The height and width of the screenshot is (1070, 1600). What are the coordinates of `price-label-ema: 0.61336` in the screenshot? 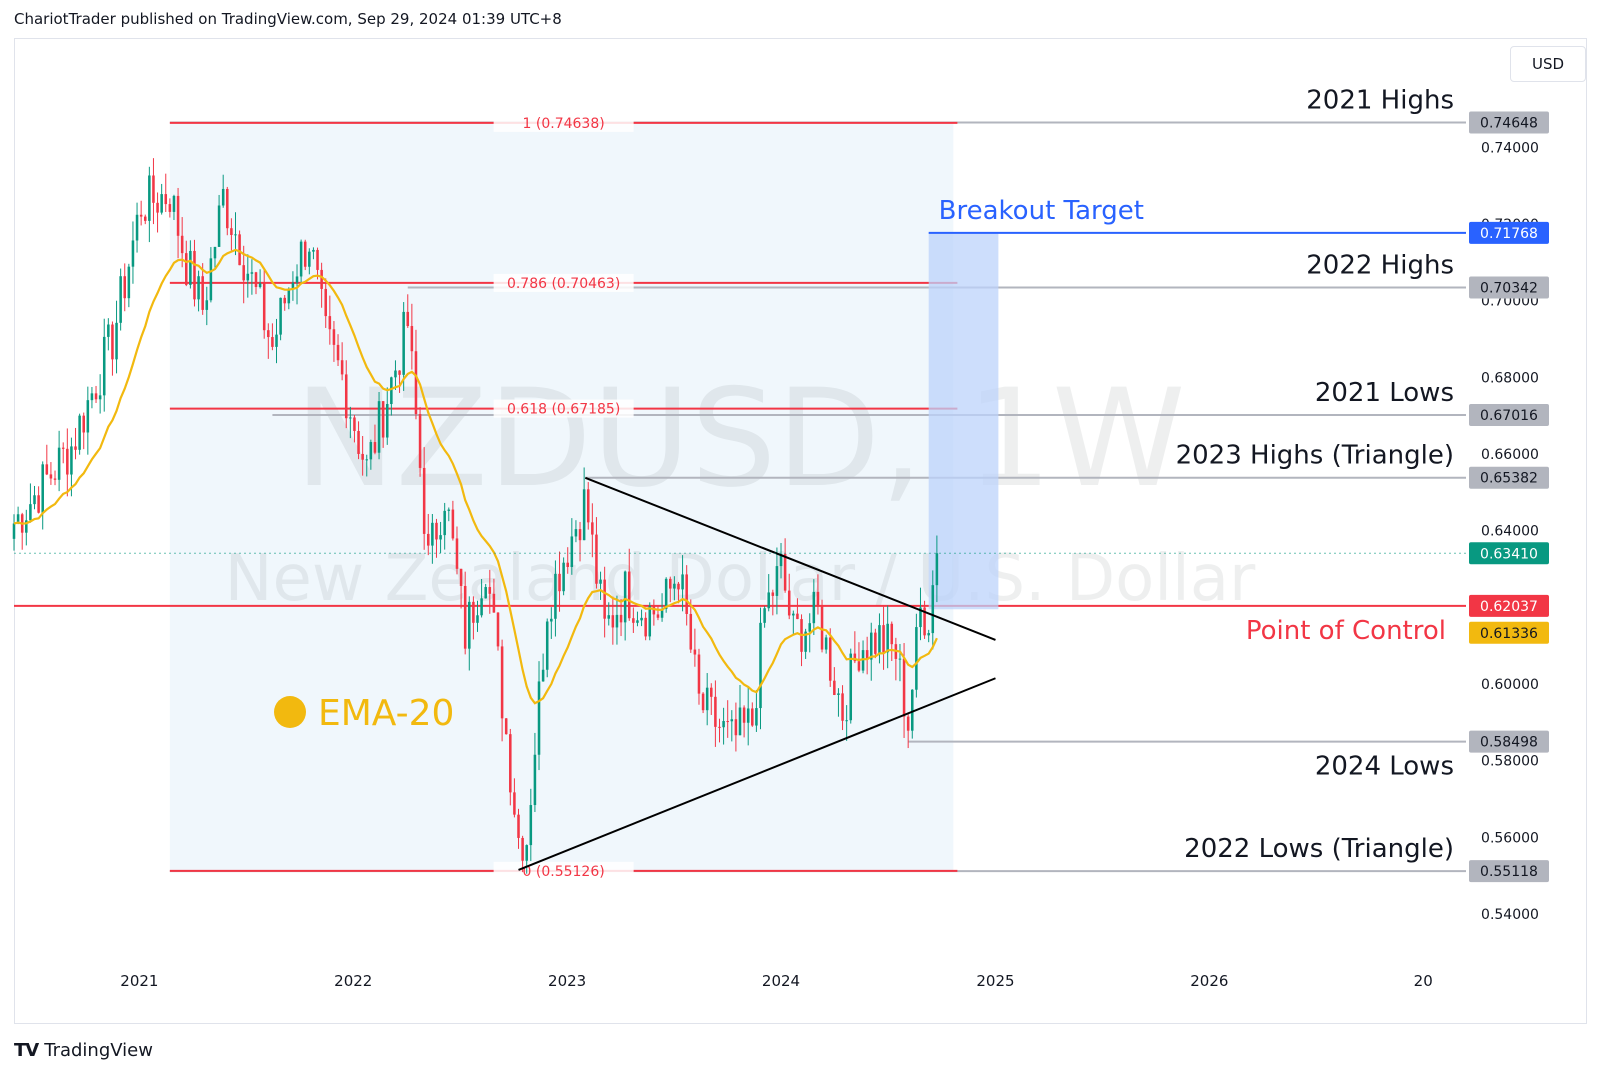 It's located at (1509, 634).